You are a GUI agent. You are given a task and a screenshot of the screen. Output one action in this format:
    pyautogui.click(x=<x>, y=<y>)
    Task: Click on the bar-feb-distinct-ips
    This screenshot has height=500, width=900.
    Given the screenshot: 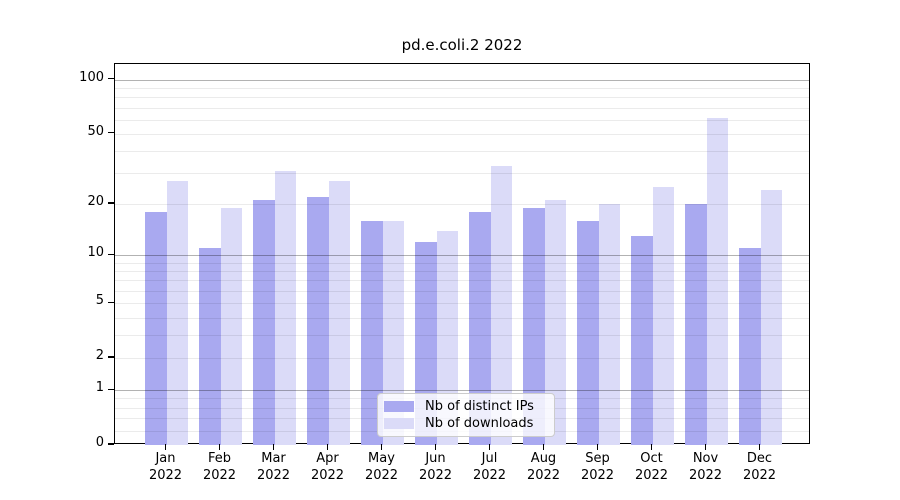 What is the action you would take?
    pyautogui.click(x=210, y=346)
    